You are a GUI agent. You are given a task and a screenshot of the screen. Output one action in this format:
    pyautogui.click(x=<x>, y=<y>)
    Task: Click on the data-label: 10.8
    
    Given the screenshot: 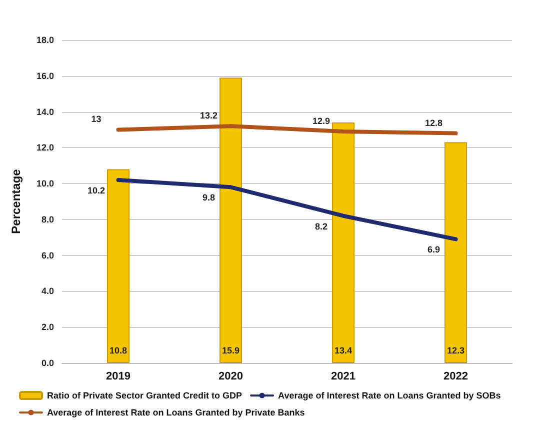 What is the action you would take?
    pyautogui.click(x=118, y=351)
    